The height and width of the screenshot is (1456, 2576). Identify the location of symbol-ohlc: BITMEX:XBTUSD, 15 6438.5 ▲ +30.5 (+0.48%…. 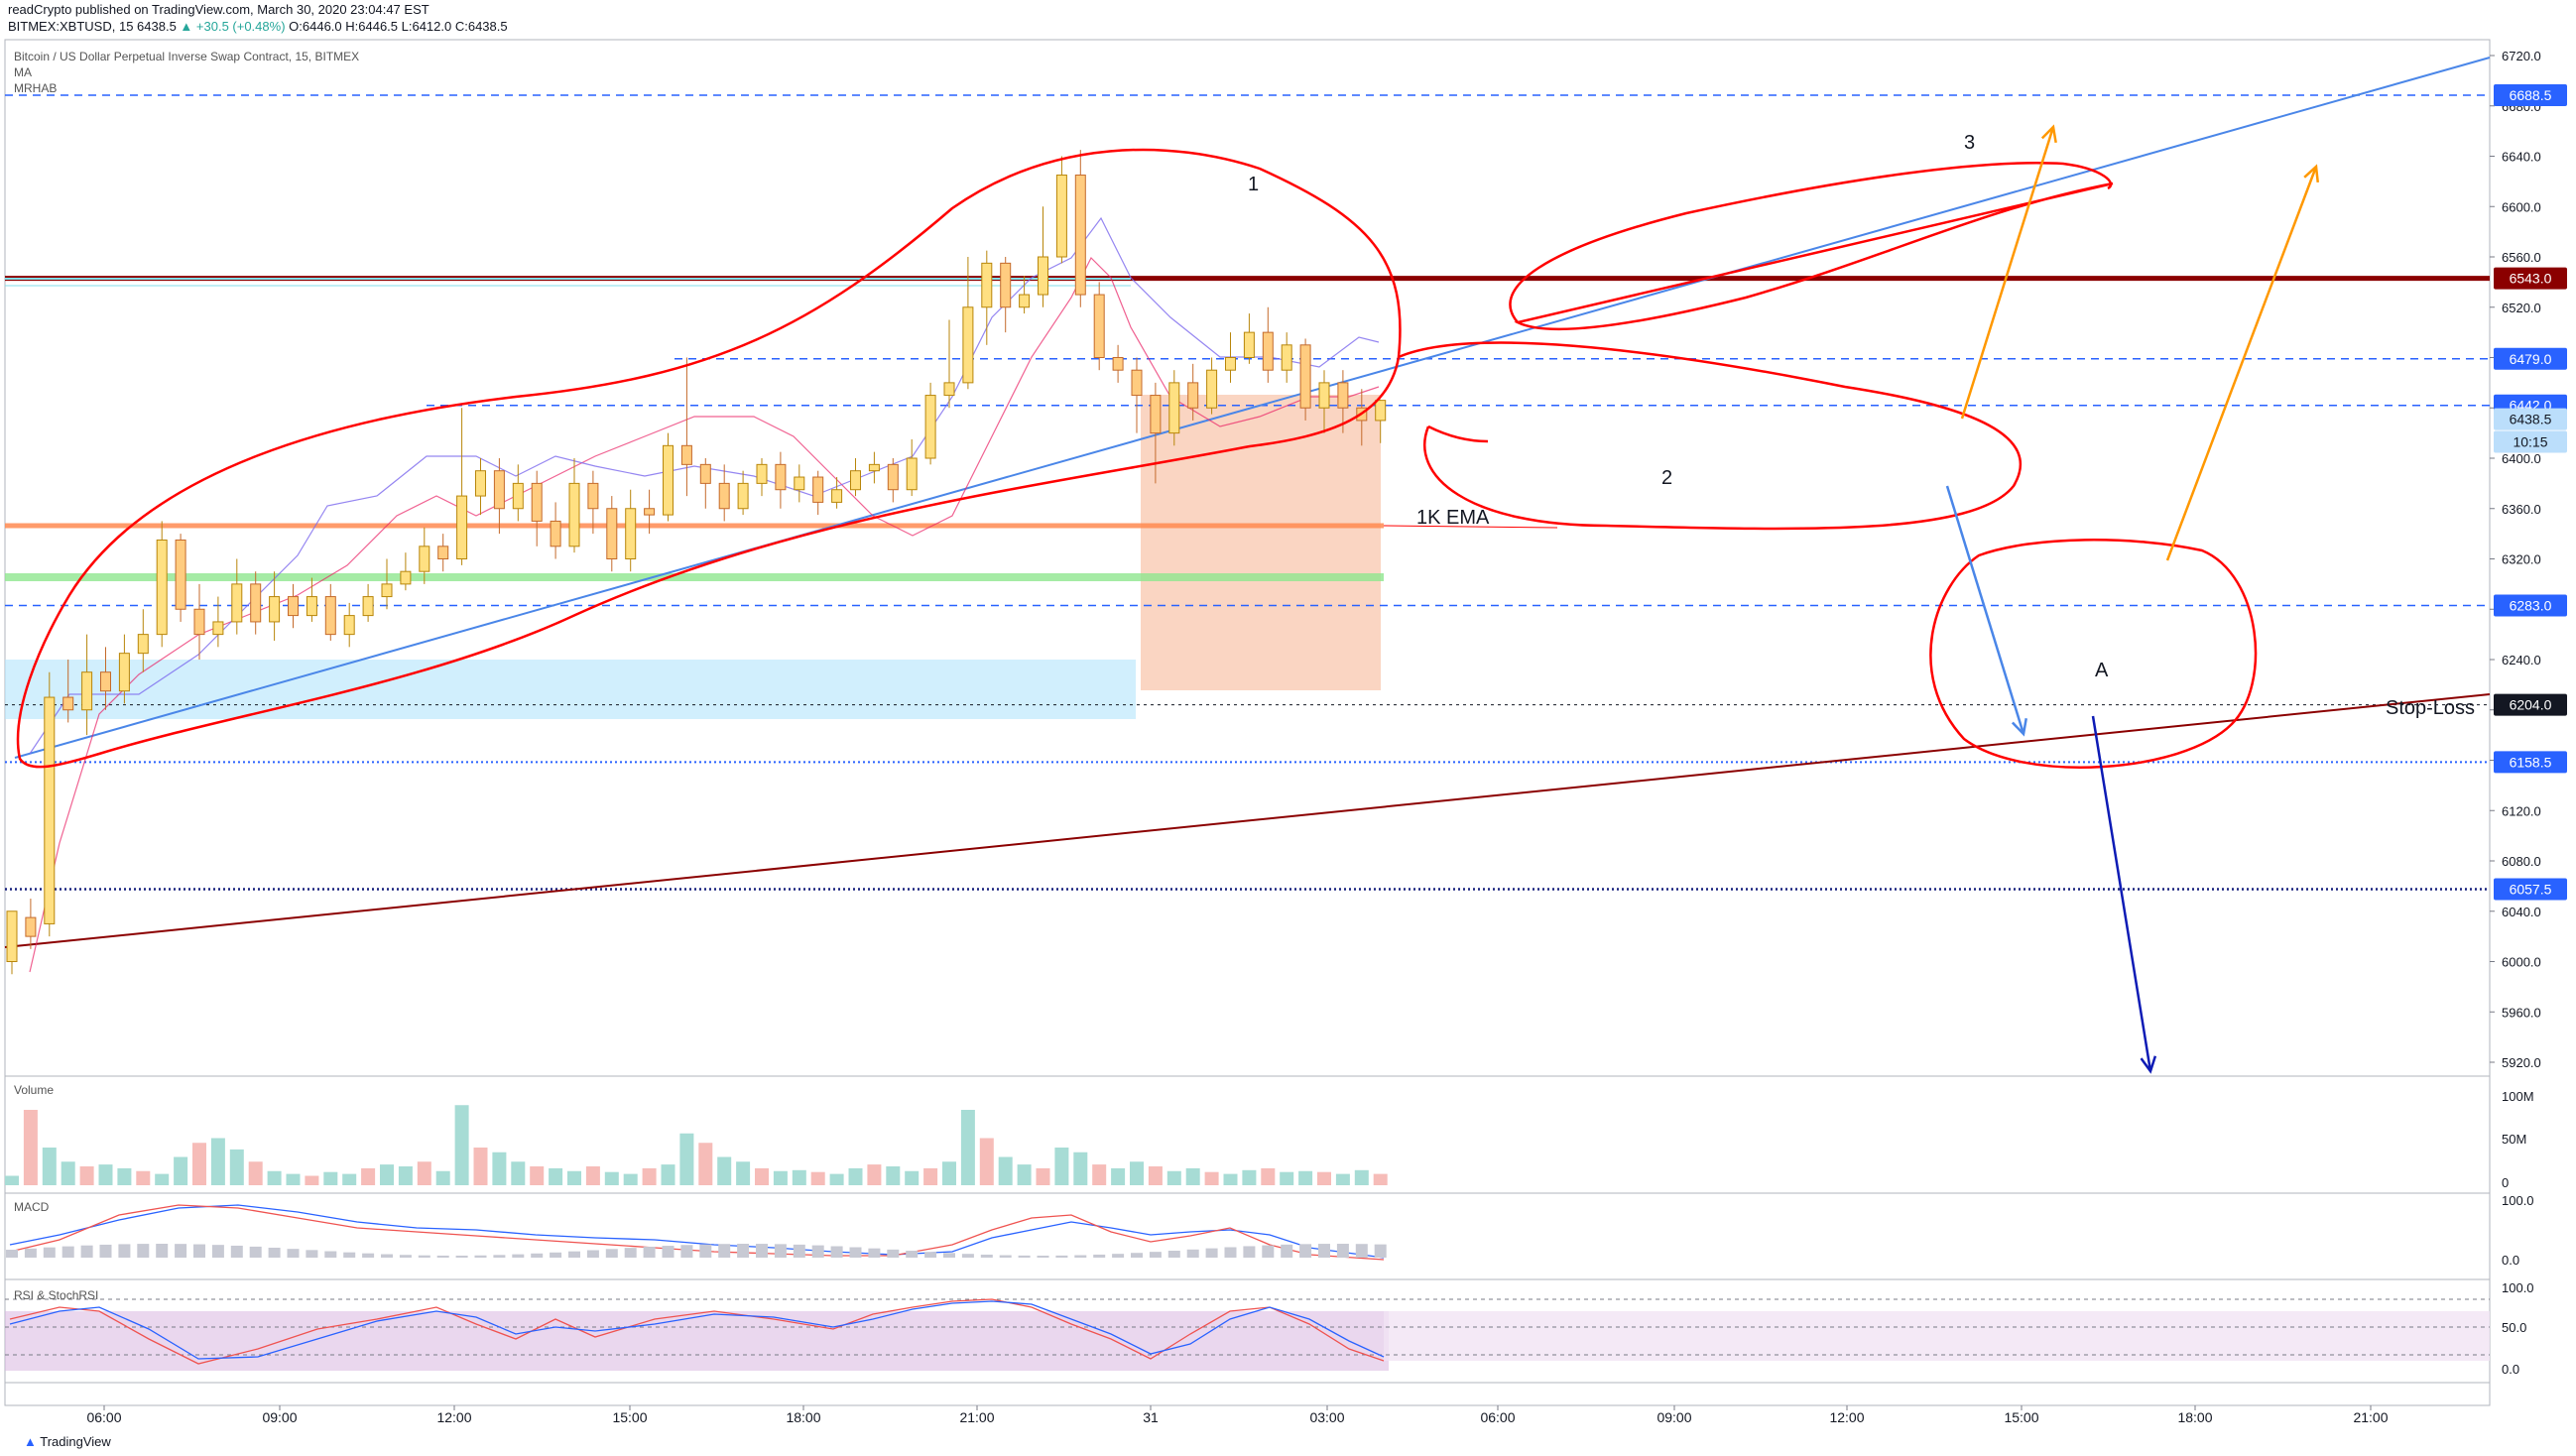
(258, 26).